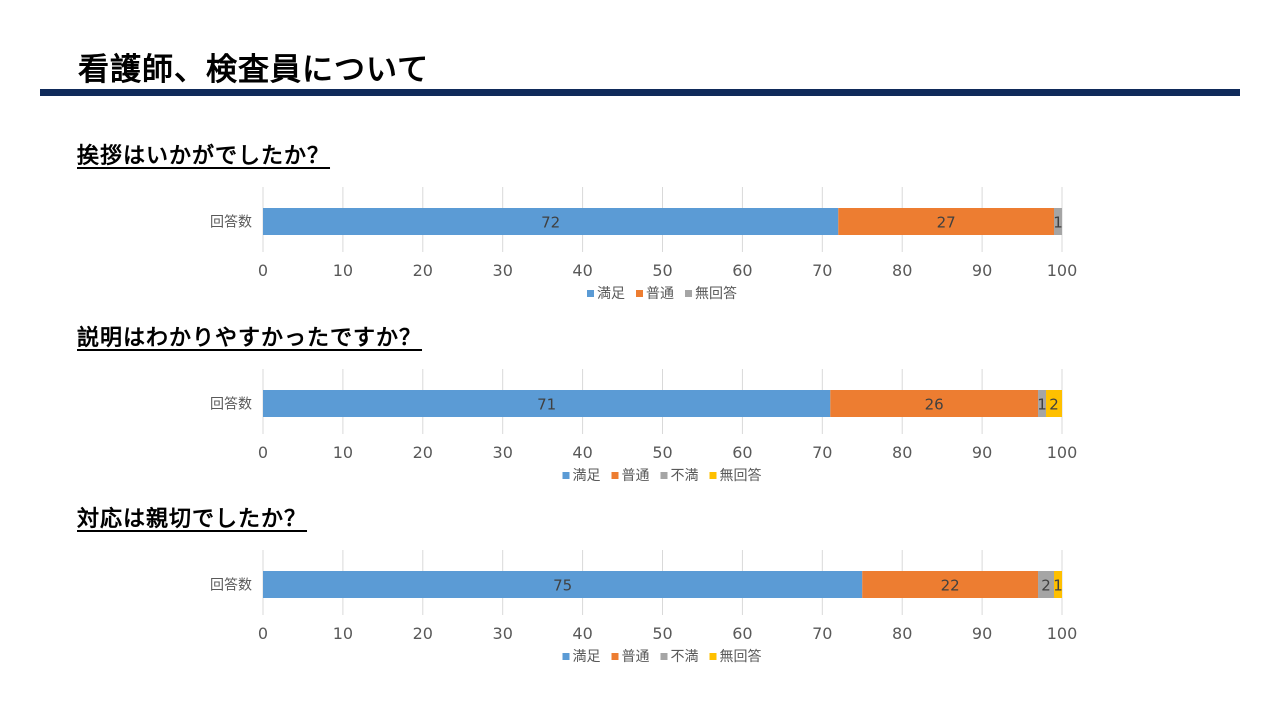 Image resolution: width=1280 pixels, height=720 pixels. I want to click on data-label: 22, so click(950, 586).